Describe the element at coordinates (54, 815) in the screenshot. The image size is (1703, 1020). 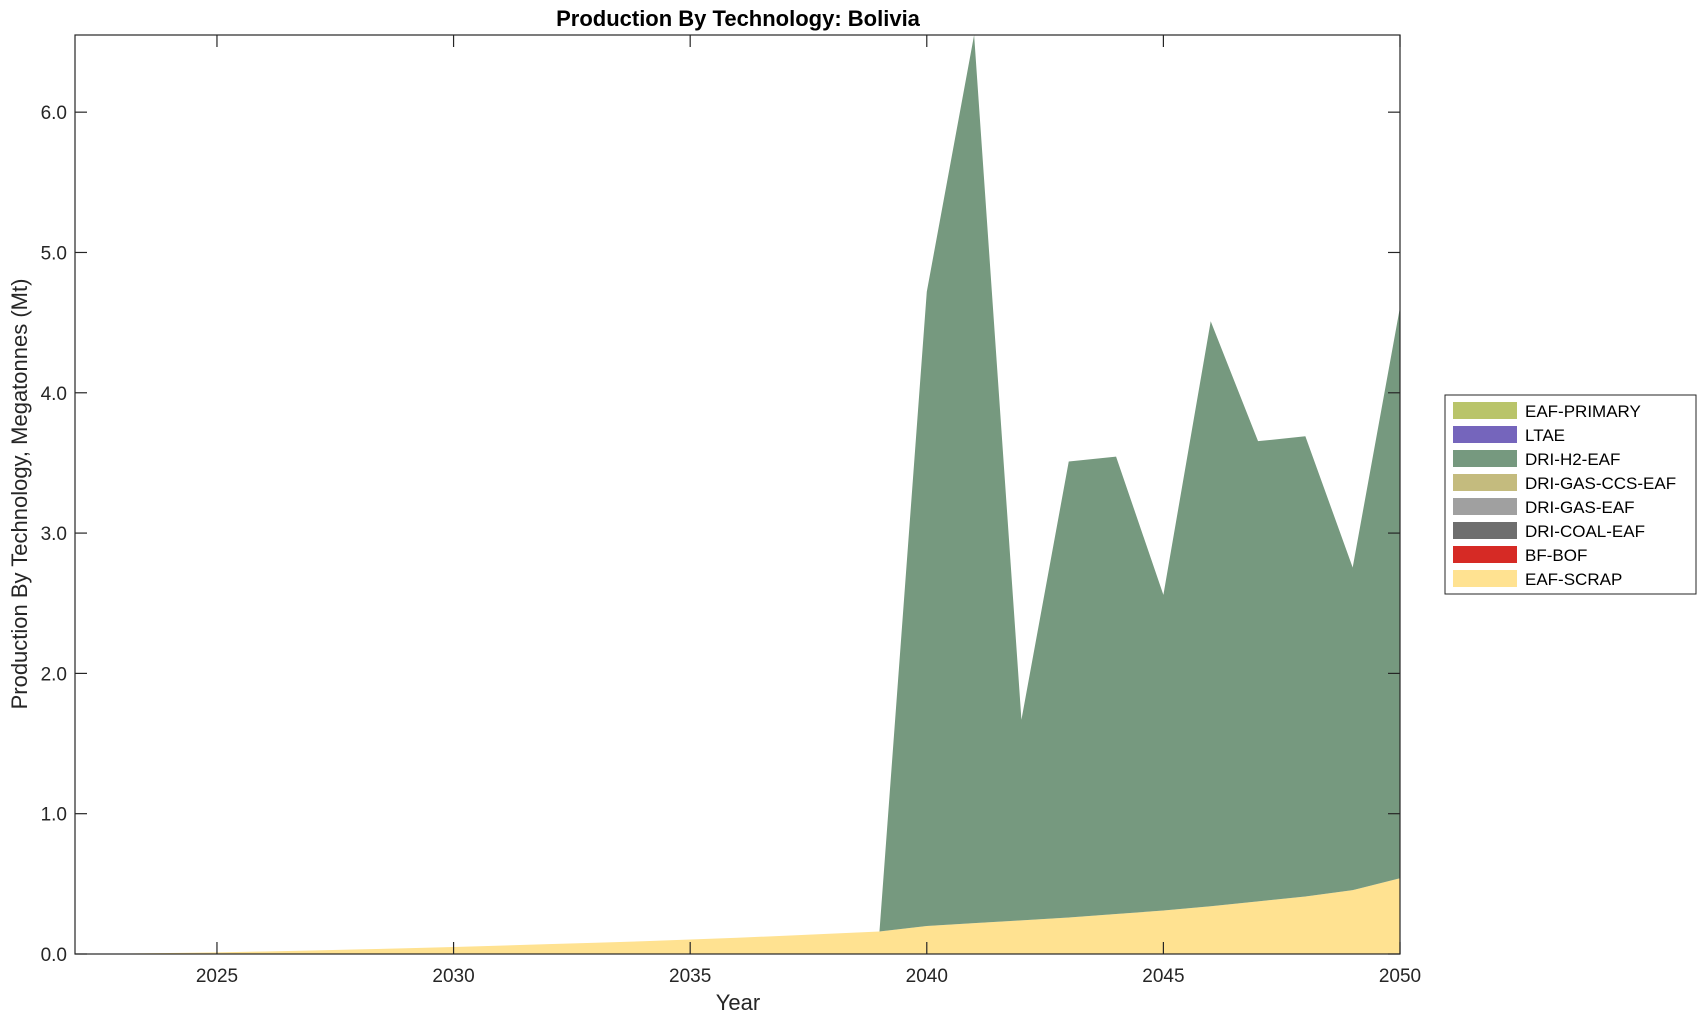
I see `y-tick-label: 1.0` at that location.